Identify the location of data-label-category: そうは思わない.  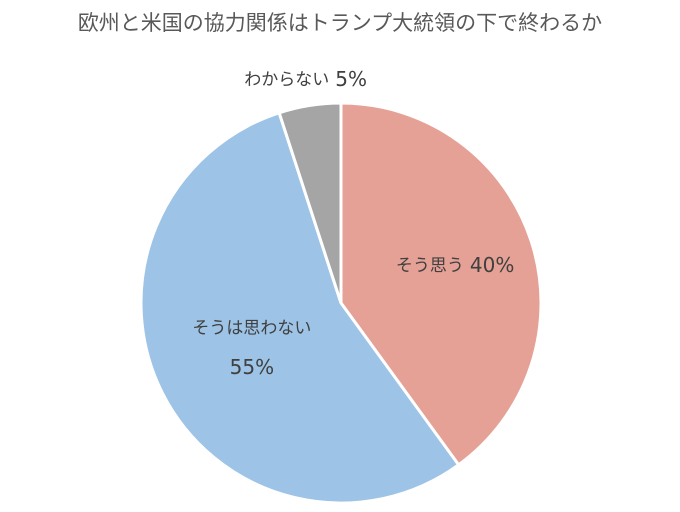
(251, 328).